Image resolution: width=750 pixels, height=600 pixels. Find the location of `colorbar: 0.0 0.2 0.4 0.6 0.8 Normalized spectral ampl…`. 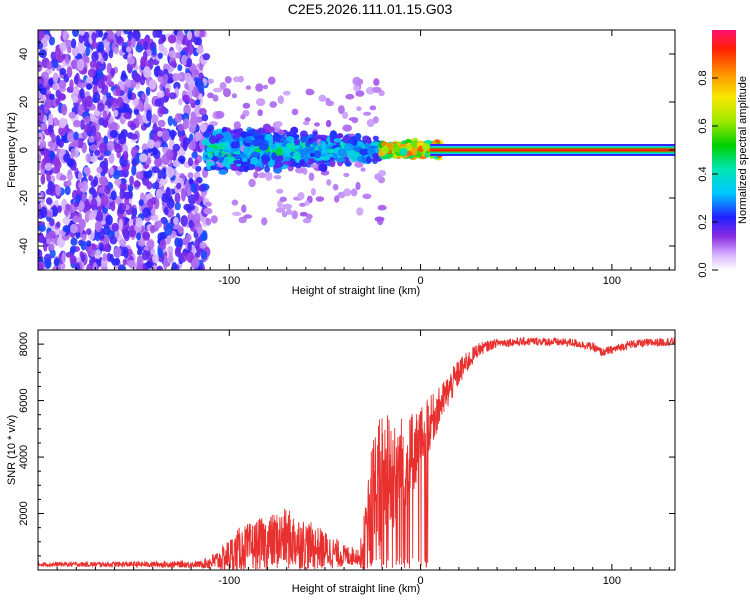

colorbar: 0.0 0.2 0.4 0.6 0.8 Normalized spectral ampl… is located at coordinates (723, 154).